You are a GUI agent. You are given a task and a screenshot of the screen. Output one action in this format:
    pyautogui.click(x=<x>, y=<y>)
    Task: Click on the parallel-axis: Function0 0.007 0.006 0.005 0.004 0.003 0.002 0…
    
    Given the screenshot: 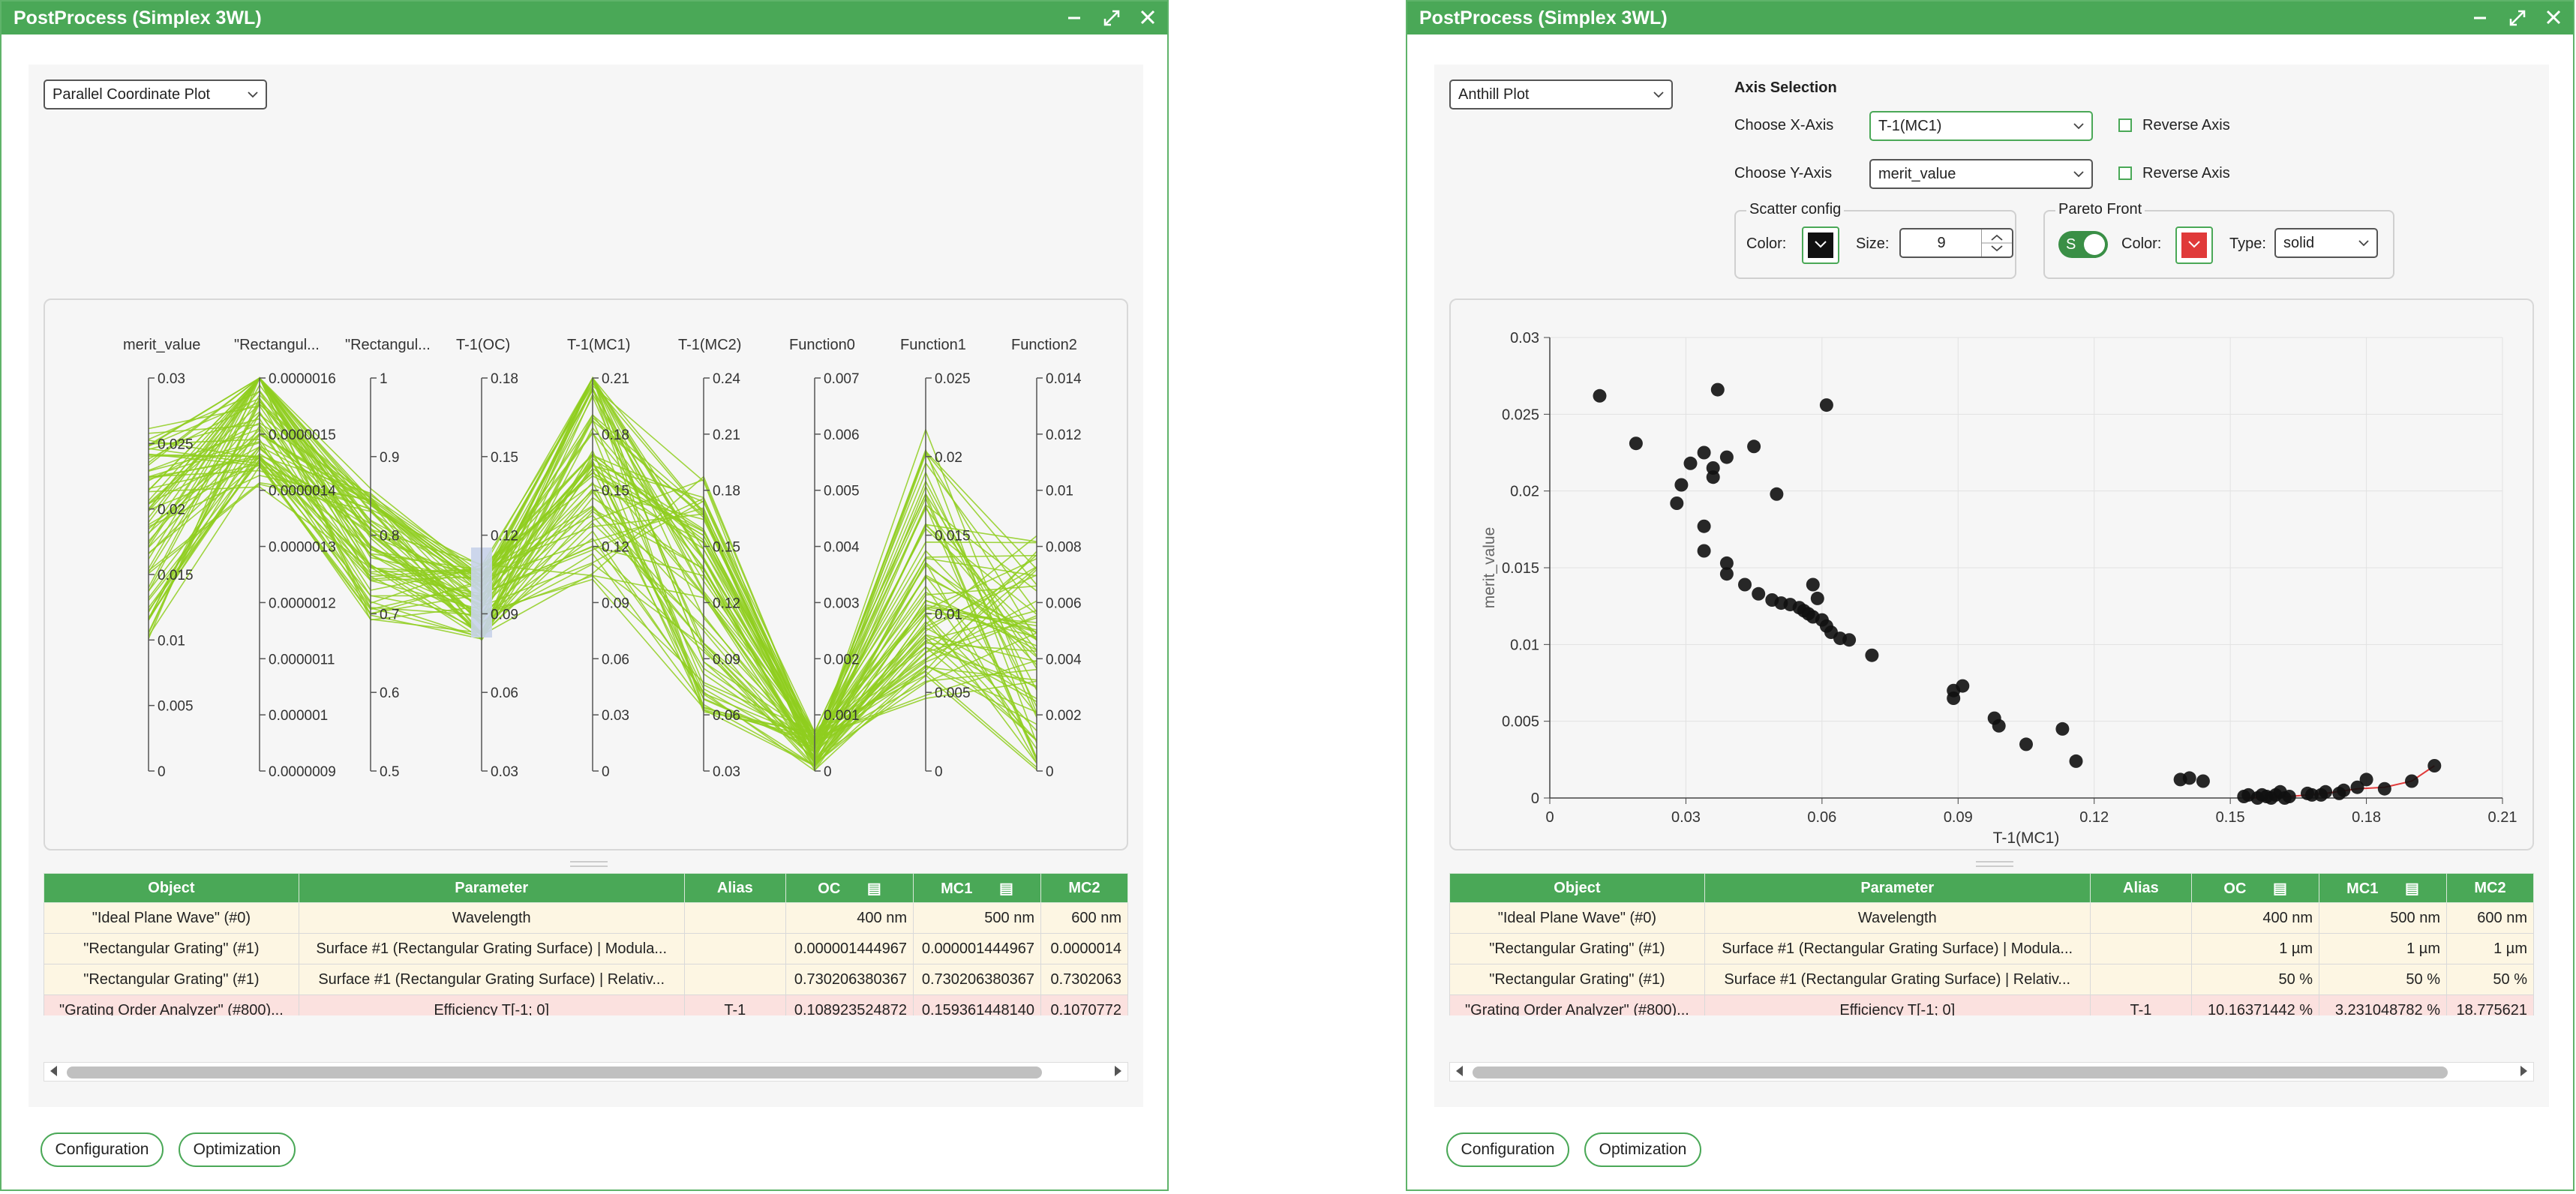 What is the action you would take?
    pyautogui.click(x=824, y=558)
    